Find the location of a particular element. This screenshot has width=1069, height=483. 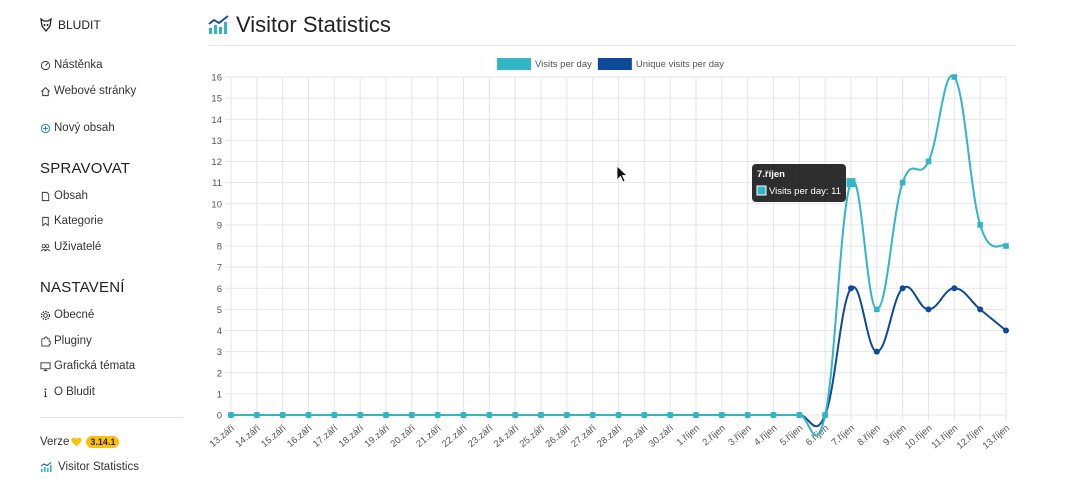

sidebar-item-general: Obecné is located at coordinates (67, 315).